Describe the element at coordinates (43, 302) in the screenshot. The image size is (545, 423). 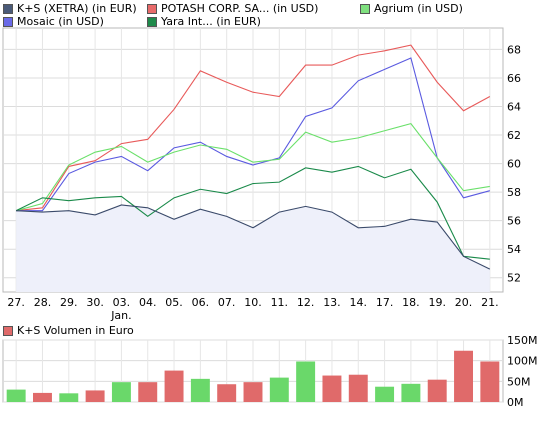
I see `x-tick-label: 28.` at that location.